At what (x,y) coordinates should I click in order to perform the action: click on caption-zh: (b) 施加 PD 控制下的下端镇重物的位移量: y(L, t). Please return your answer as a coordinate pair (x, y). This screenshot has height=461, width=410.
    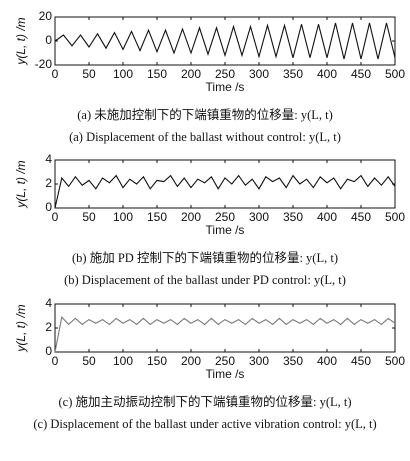
    Looking at the image, I should click on (205, 258).